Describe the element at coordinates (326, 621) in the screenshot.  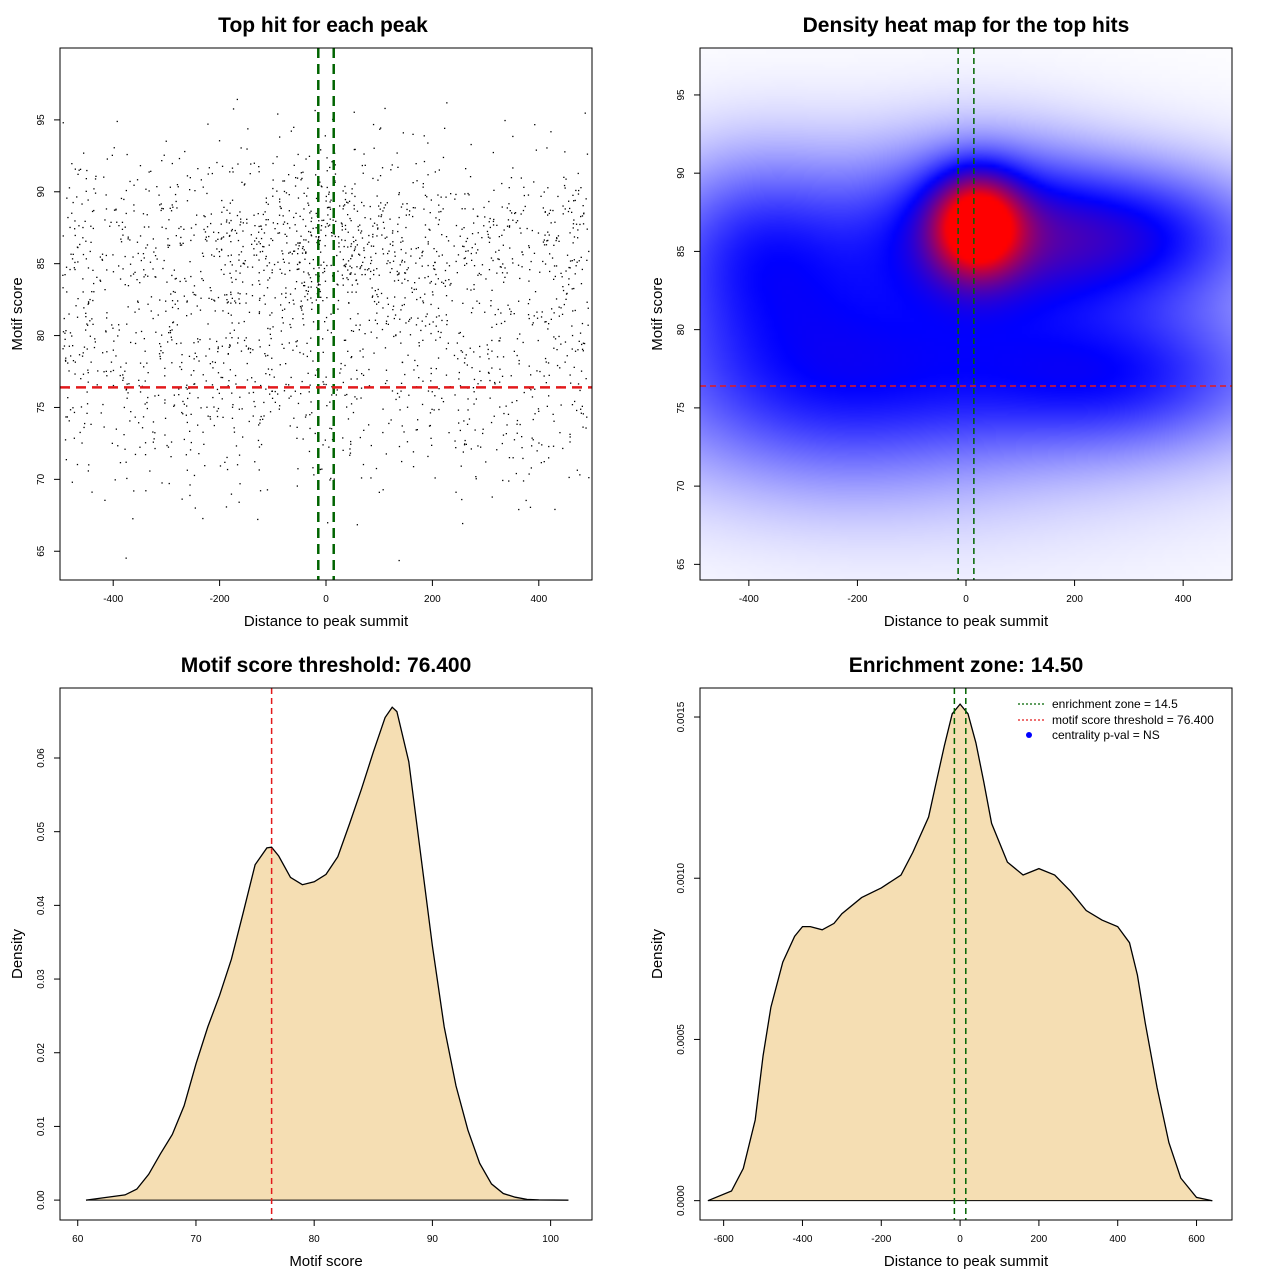
I see `scatter-x-label: Distance to peak summit` at that location.